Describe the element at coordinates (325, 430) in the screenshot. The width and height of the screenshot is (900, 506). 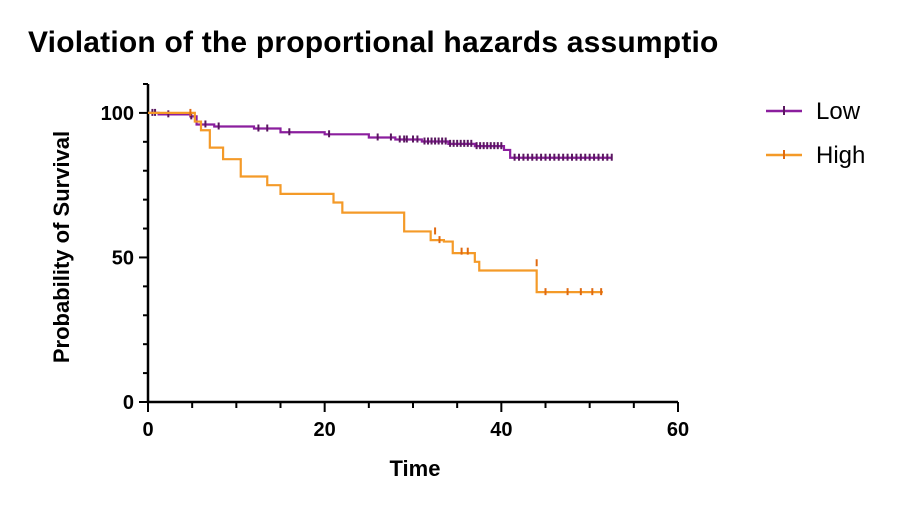
I see `x-tick-label: 20` at that location.